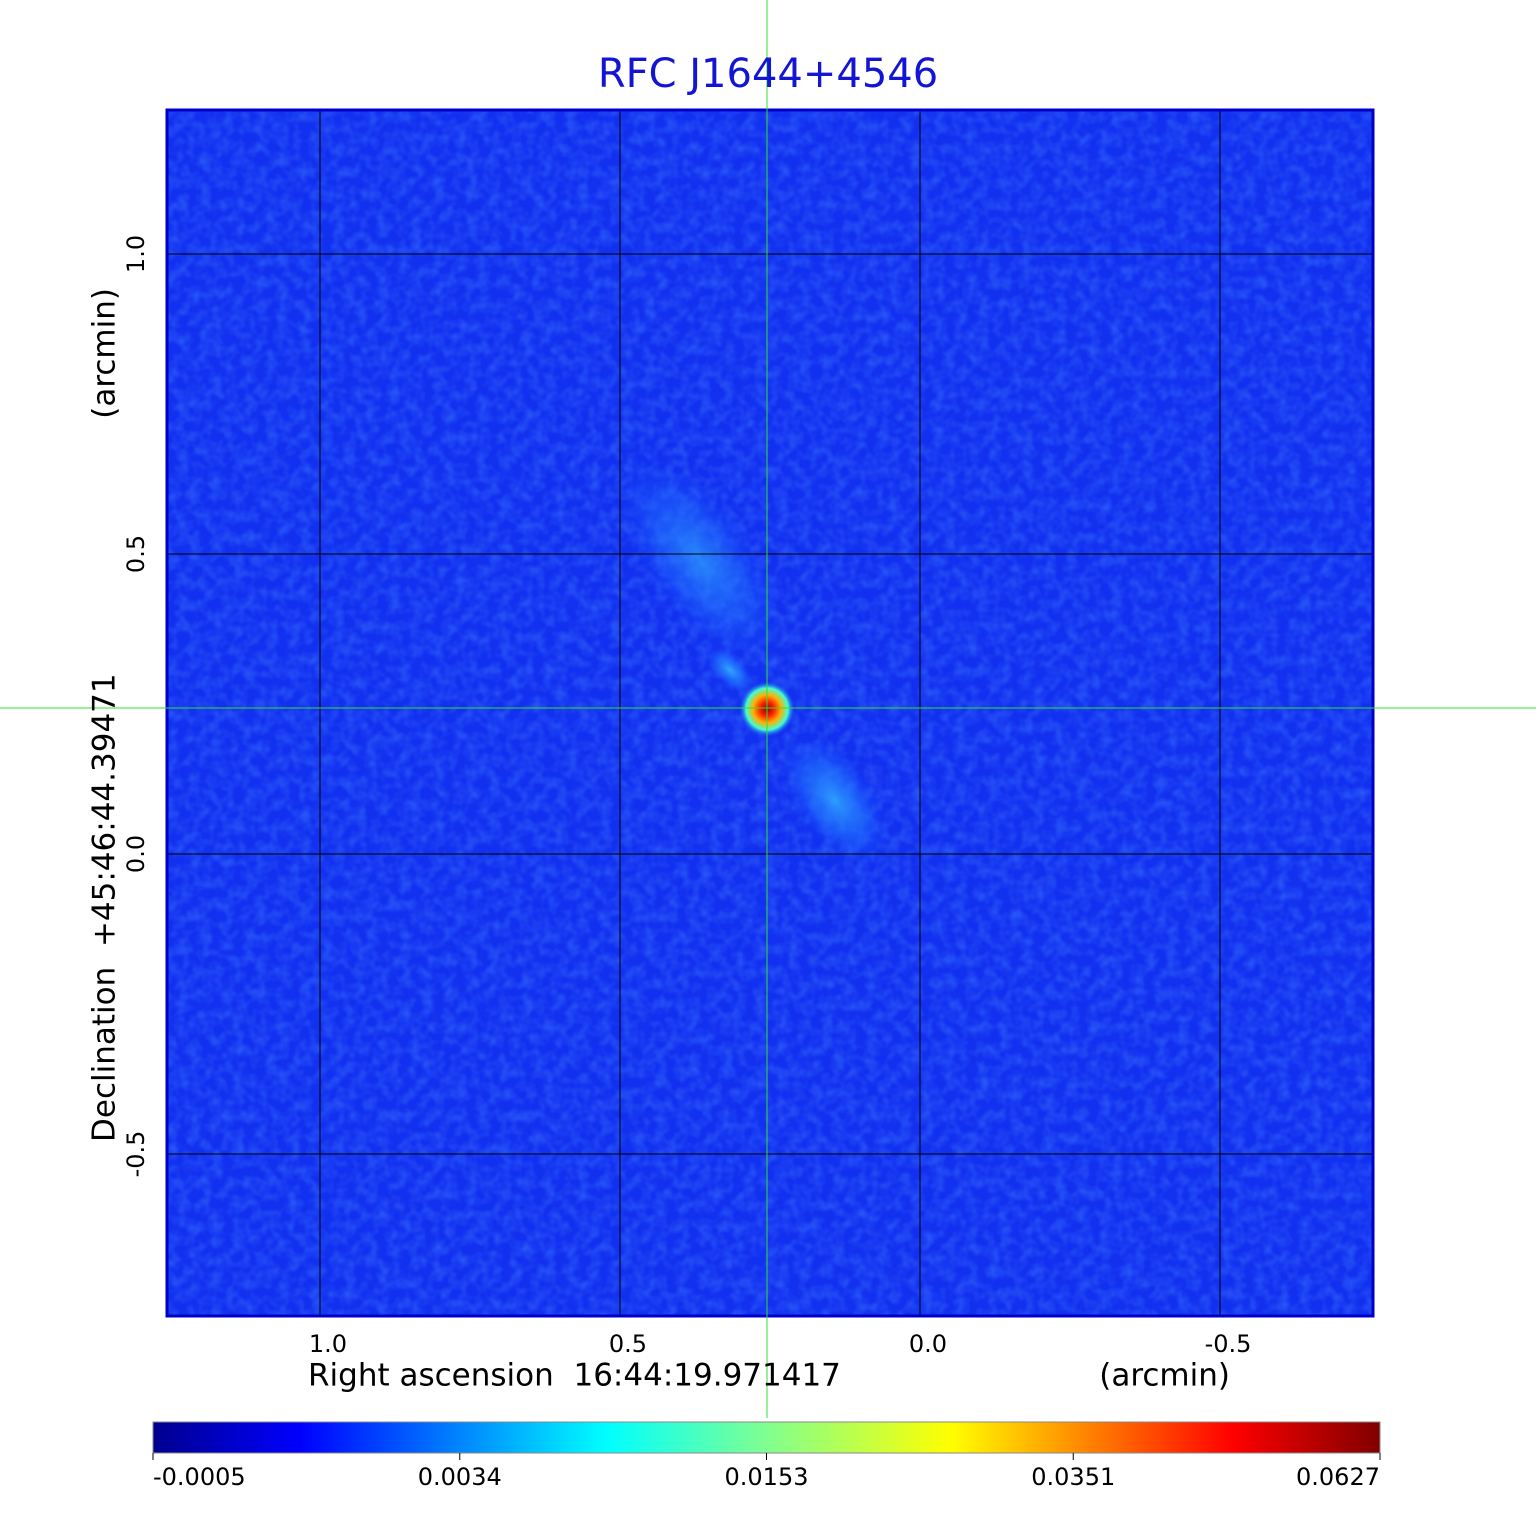  Describe the element at coordinates (768, 74) in the screenshot. I see `chart-title: RFC J1644+4546` at that location.